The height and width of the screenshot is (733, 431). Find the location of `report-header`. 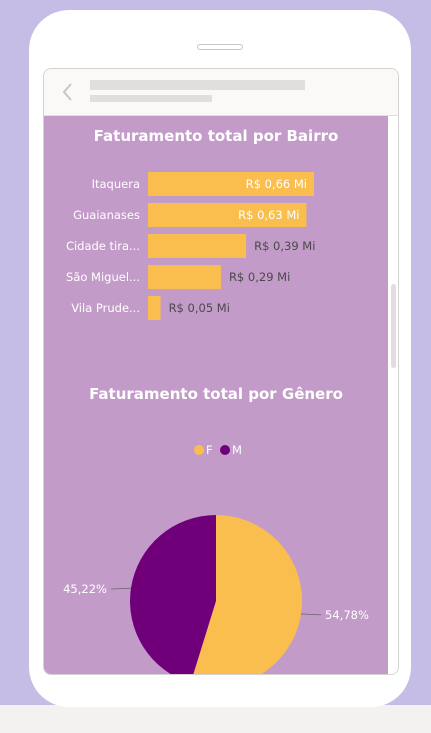

report-header is located at coordinates (221, 92).